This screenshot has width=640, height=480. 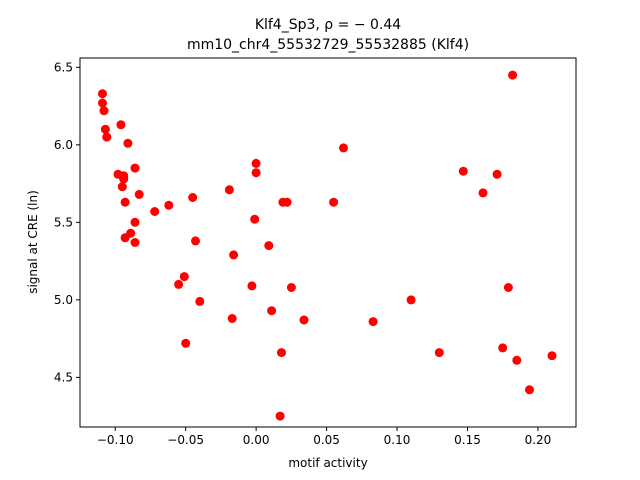 What do you see at coordinates (63, 145) in the screenshot?
I see `y-tick-label: 6.0` at bounding box center [63, 145].